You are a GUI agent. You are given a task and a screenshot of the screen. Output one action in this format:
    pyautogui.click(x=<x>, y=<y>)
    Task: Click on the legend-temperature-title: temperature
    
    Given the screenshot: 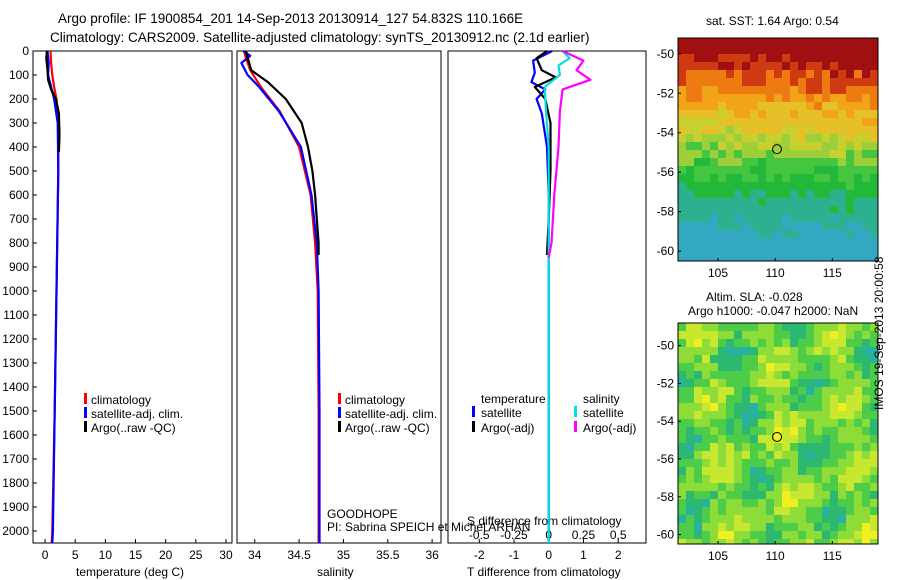 What is the action you would take?
    pyautogui.click(x=513, y=399)
    